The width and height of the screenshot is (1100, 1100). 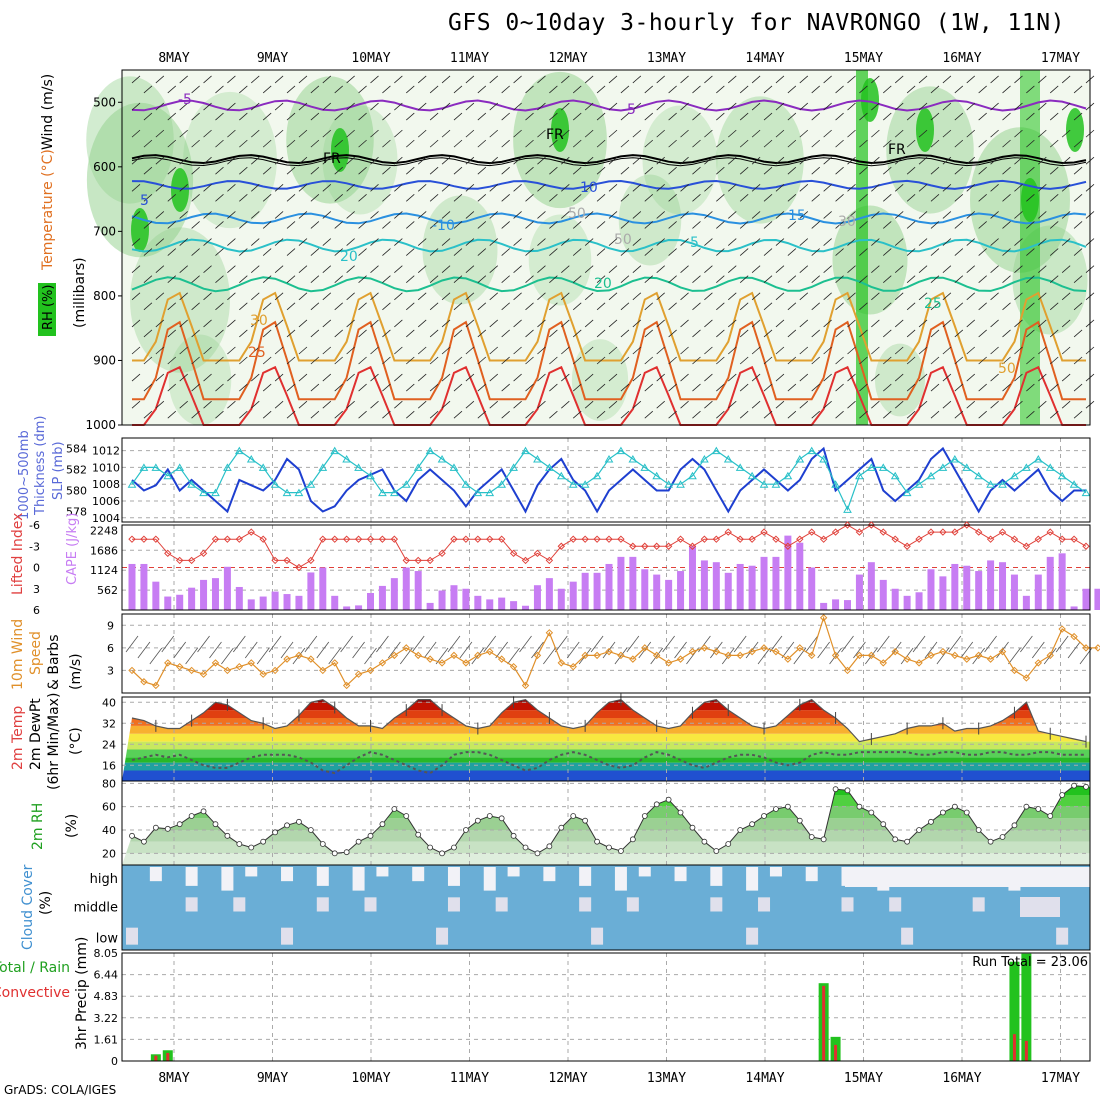 What do you see at coordinates (469, 58) in the screenshot?
I see `day-label-top: 11MAY` at bounding box center [469, 58].